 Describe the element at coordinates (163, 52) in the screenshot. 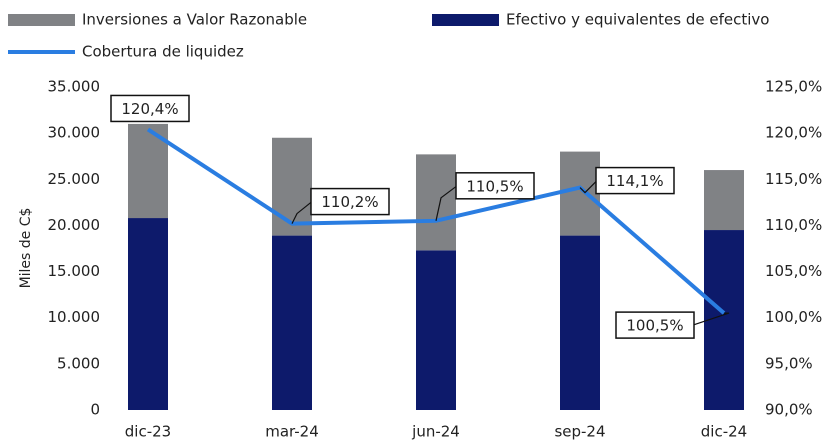

I see `legend-label: Cobertura de liquidez` at that location.